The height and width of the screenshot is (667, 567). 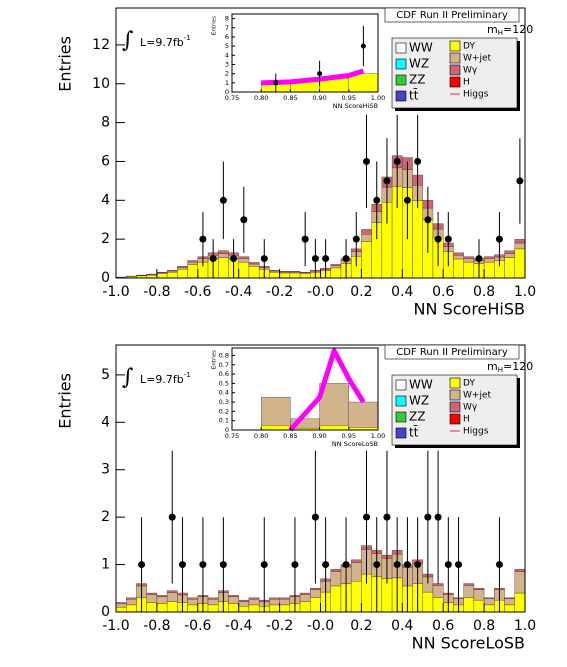 I want to click on experiment-box, so click(x=452, y=15).